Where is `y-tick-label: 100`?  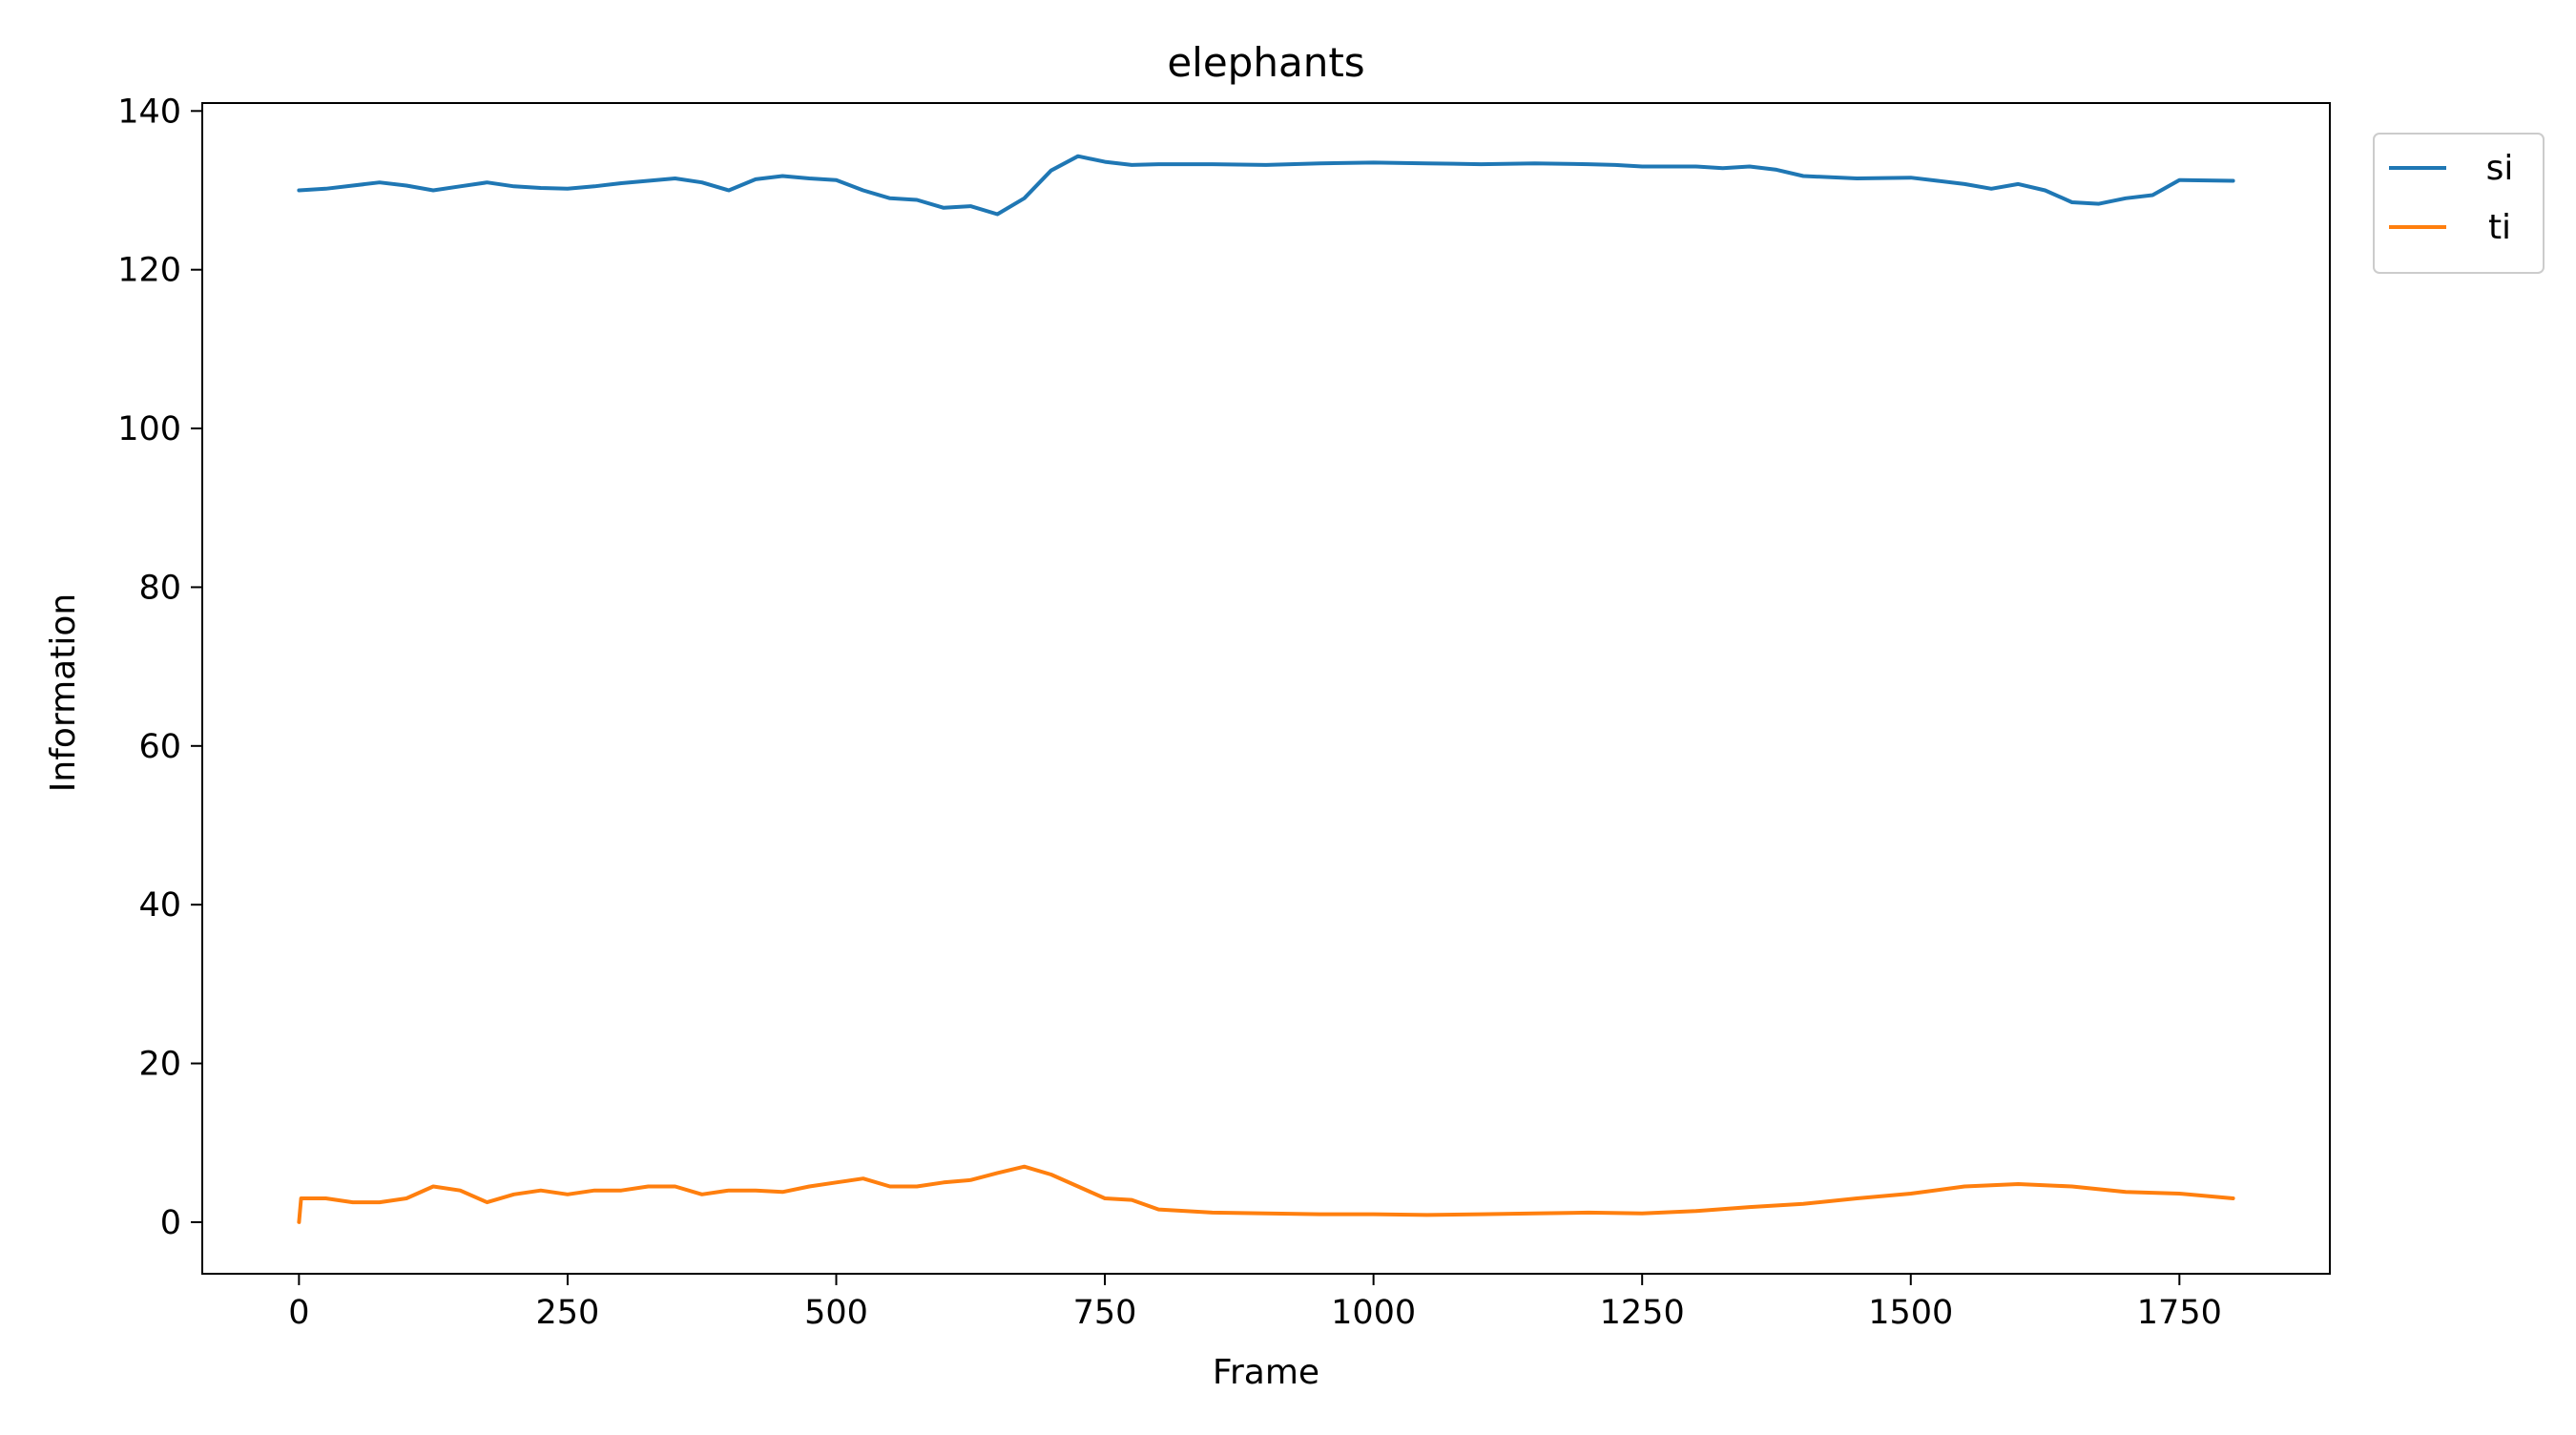
y-tick-label: 100 is located at coordinates (149, 429).